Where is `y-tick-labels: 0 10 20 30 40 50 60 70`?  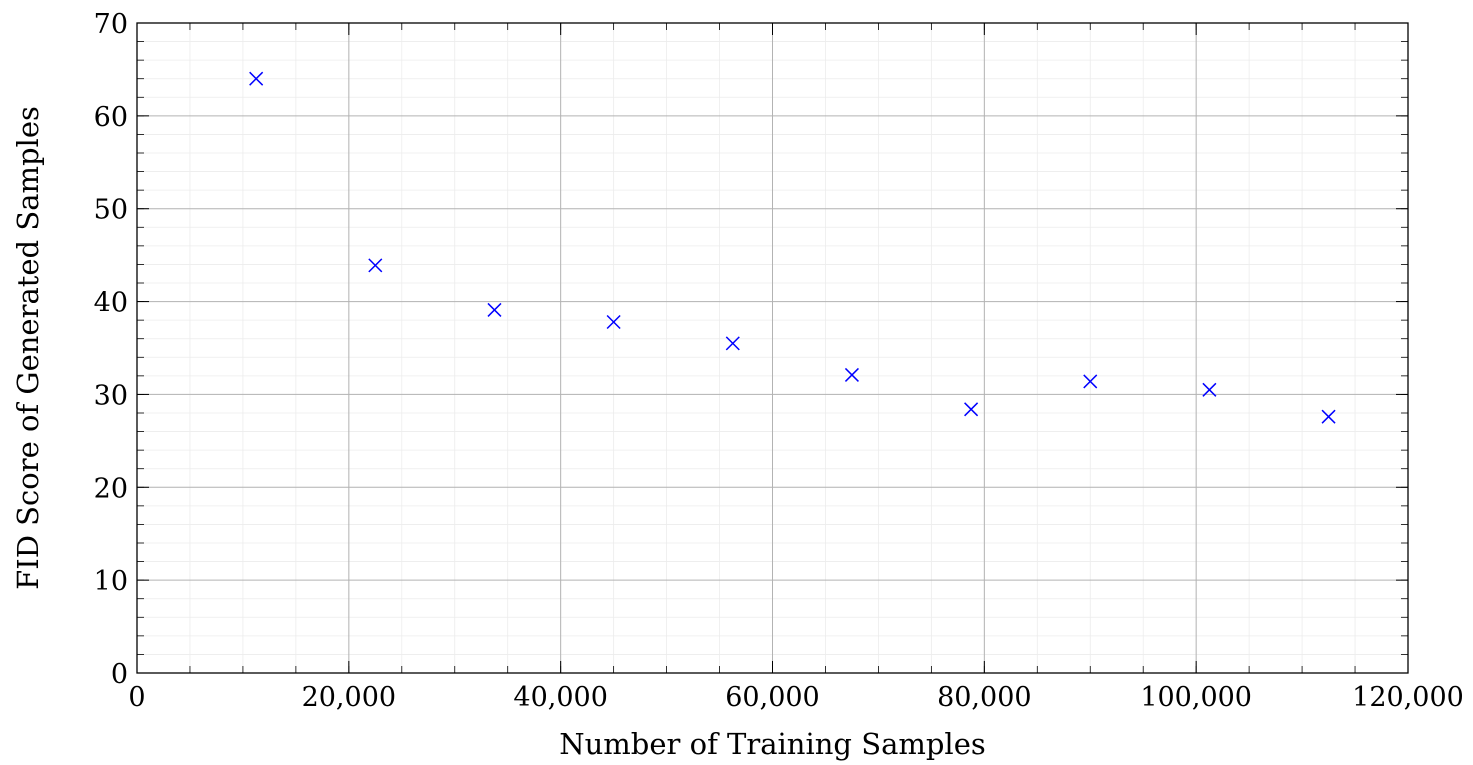
y-tick-labels: 0 10 20 30 40 50 60 70 is located at coordinates (111, 349).